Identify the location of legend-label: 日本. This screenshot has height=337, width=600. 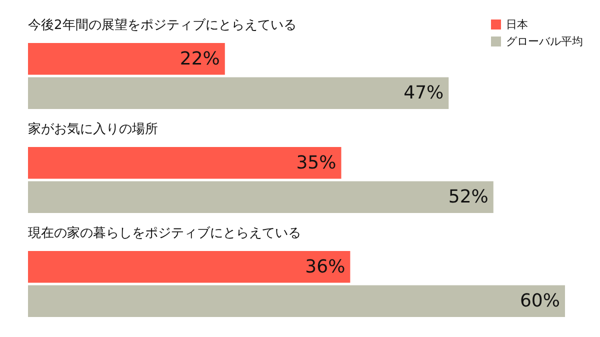
(517, 24).